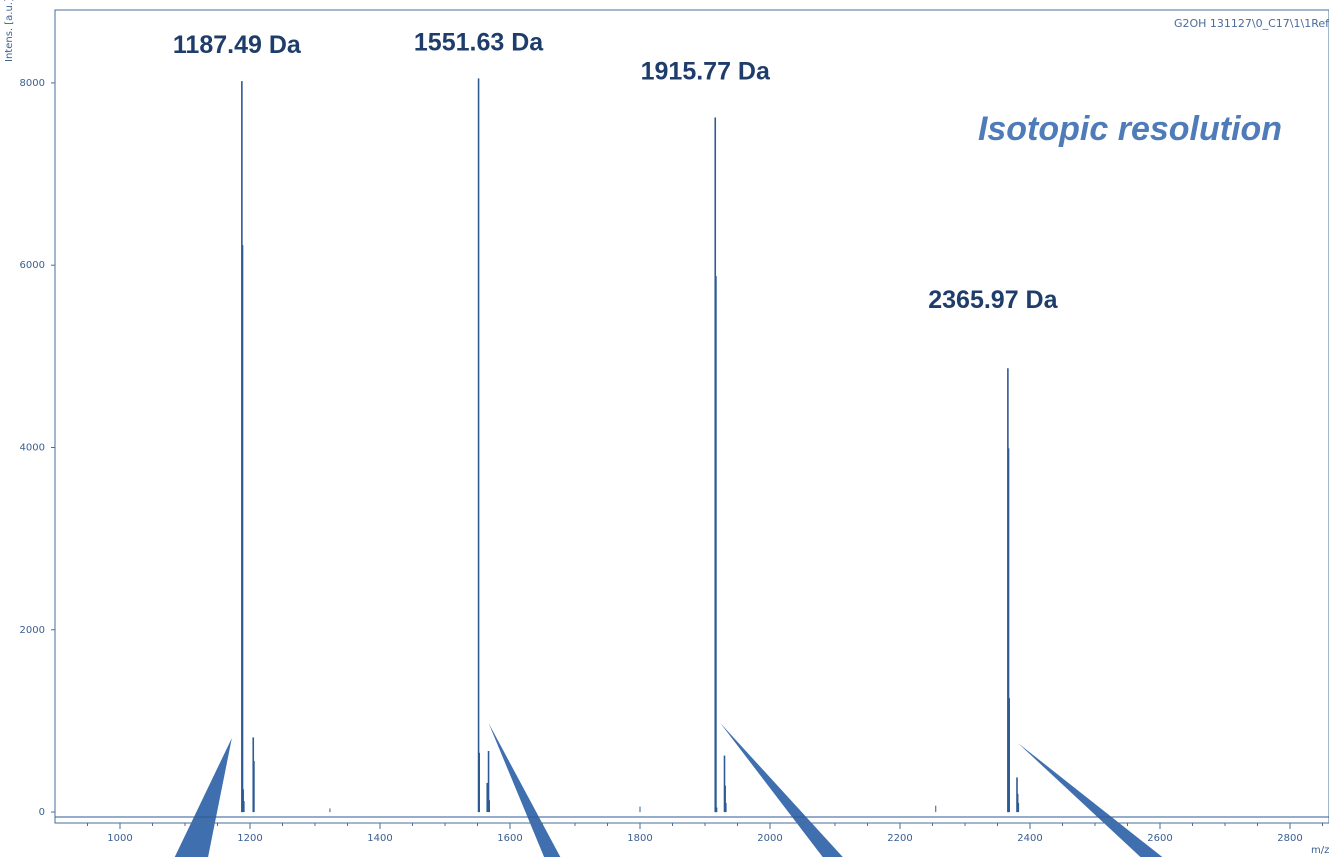 This screenshot has height=857, width=1329. I want to click on y-axis-title: Intens. [a.u.], so click(9, 31).